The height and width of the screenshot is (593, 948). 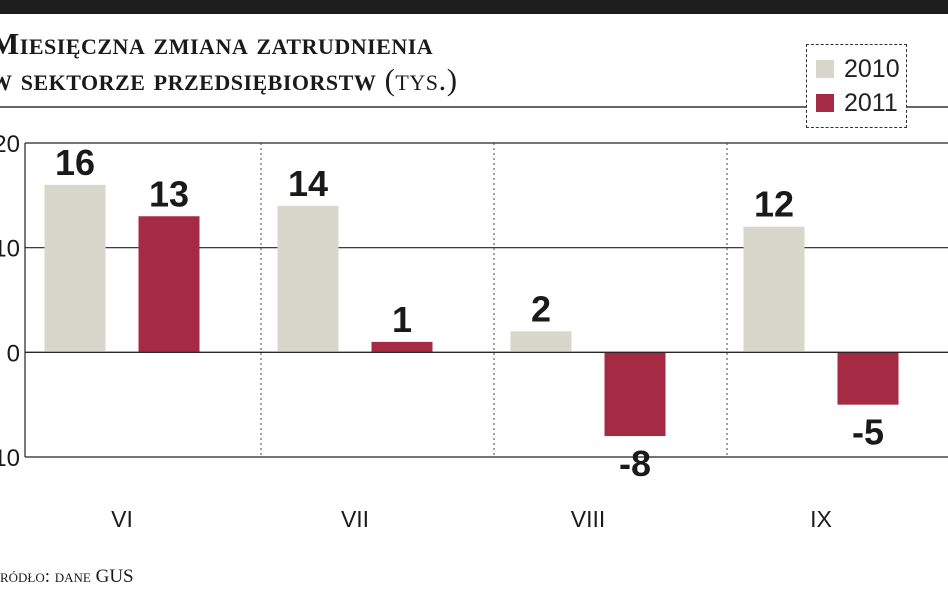 I want to click on data-label-2010-IX: 12, so click(x=774, y=204).